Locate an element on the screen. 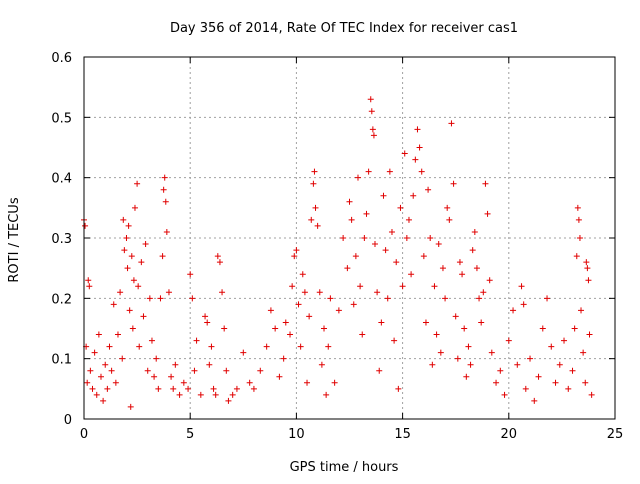 The image size is (640, 484). y-tick-label: 0.6 is located at coordinates (61, 58).